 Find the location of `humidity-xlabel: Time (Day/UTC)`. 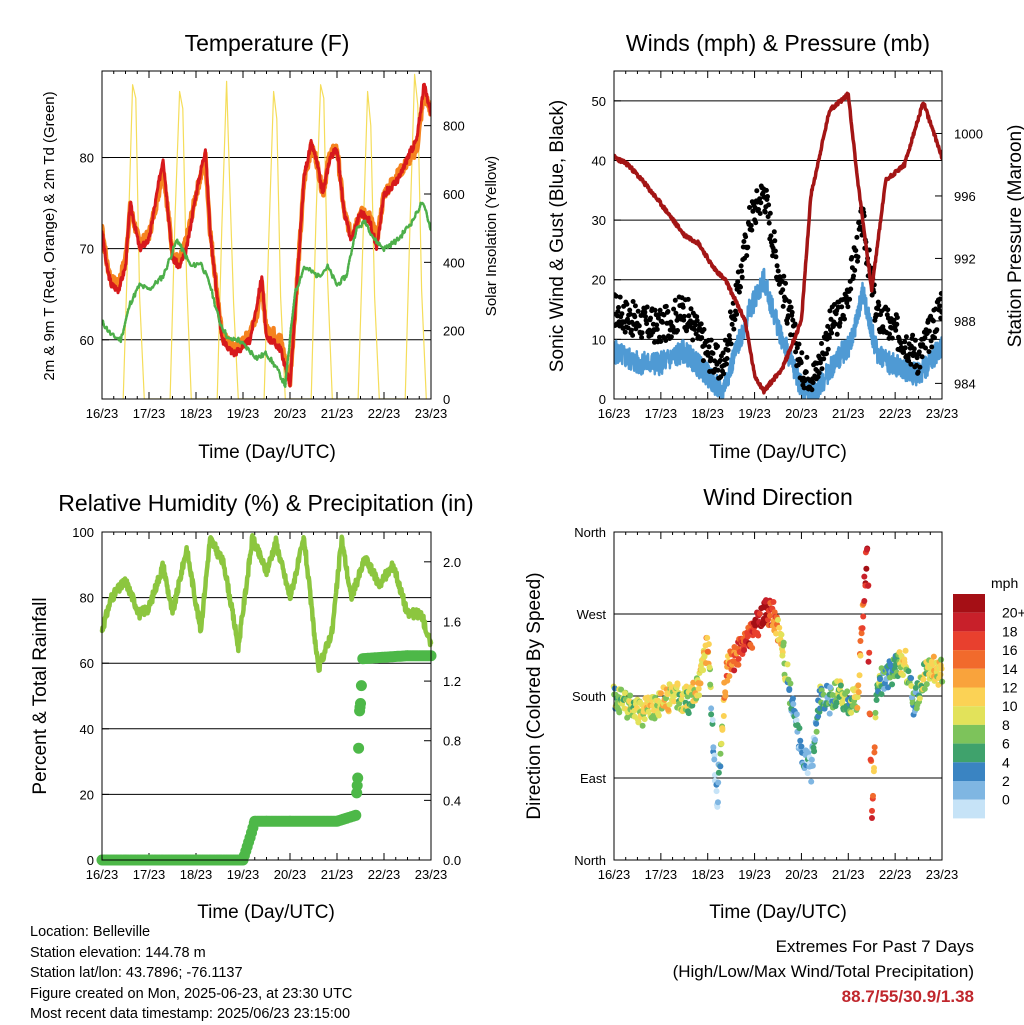

humidity-xlabel: Time (Day/UTC) is located at coordinates (266, 912).